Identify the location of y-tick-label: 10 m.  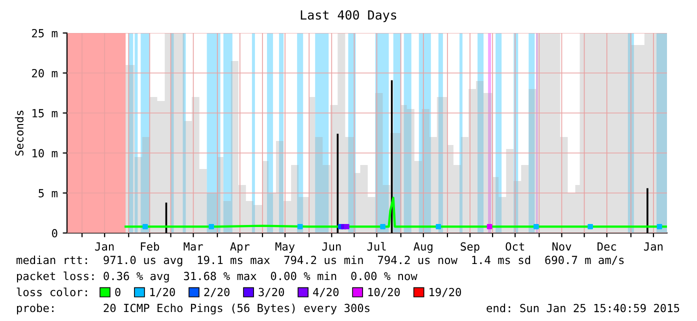
(45, 153).